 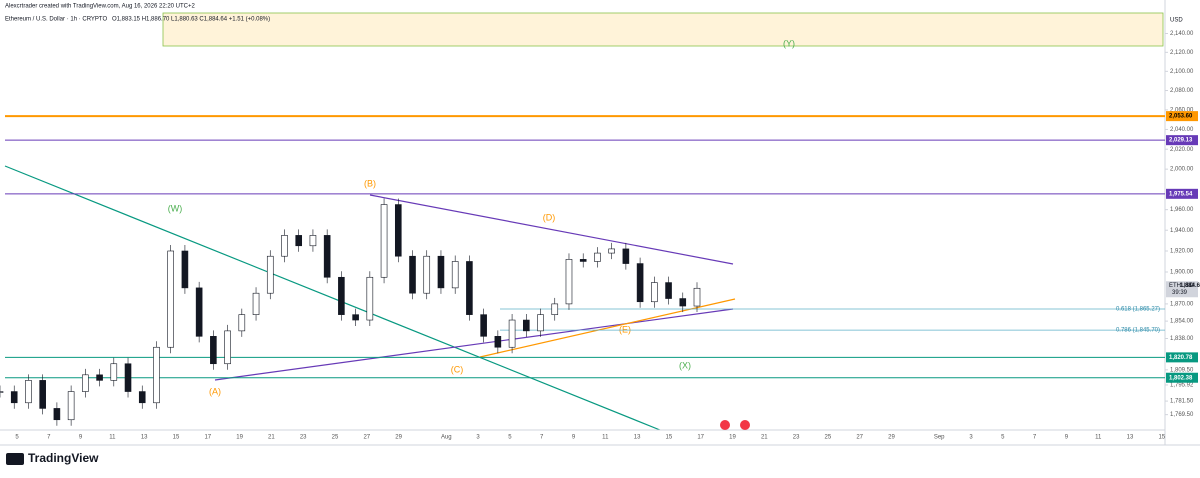 What do you see at coordinates (1182, 339) in the screenshot?
I see `y-tick-label: 1,838.00` at bounding box center [1182, 339].